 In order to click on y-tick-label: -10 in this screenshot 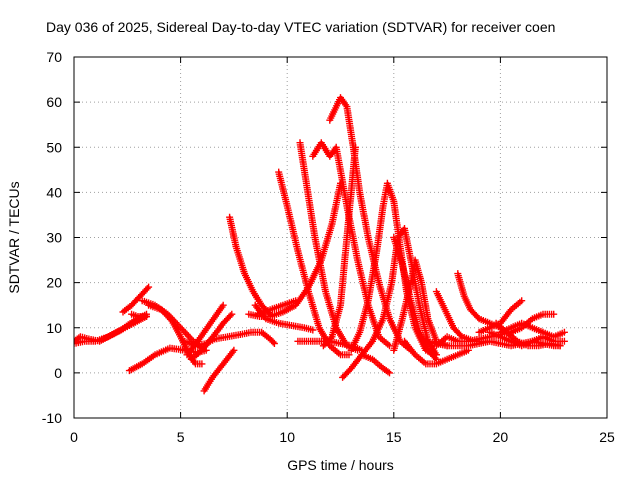, I will do `click(52, 418)`.